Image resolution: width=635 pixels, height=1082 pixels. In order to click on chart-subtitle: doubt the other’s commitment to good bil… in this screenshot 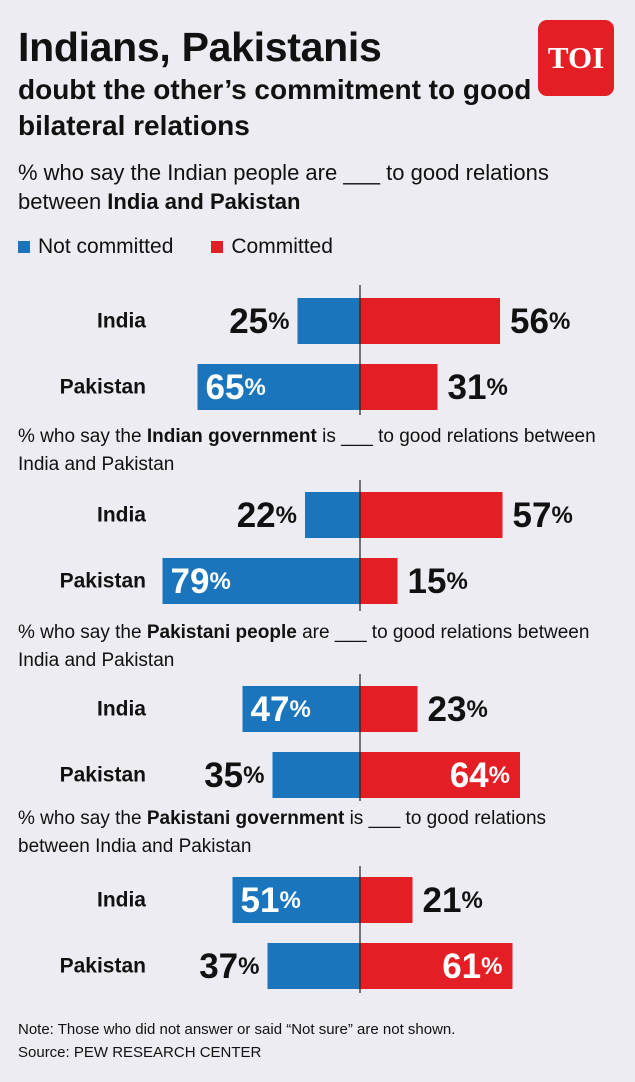, I will do `click(275, 107)`.